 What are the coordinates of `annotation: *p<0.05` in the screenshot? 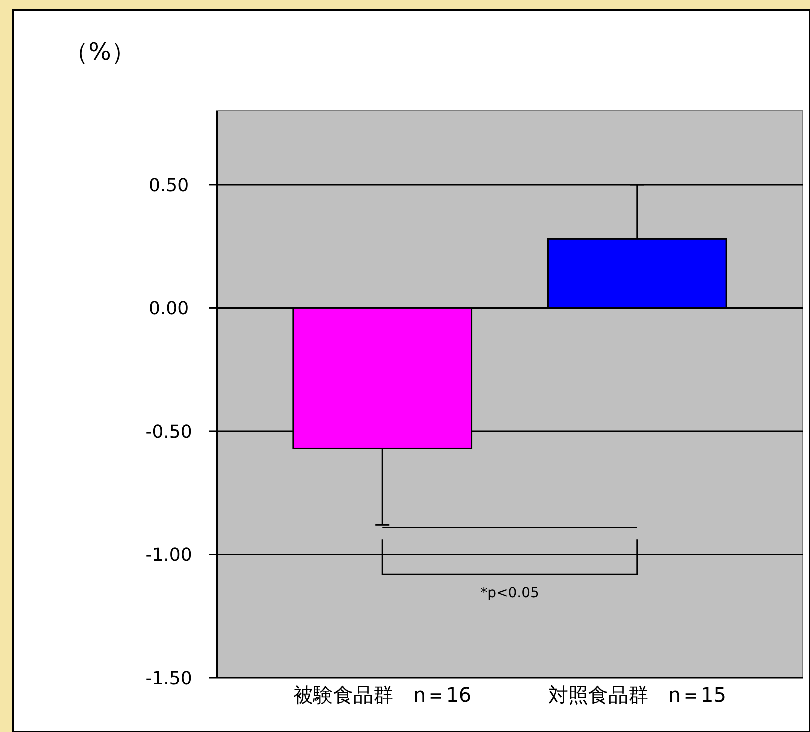 It's located at (510, 594).